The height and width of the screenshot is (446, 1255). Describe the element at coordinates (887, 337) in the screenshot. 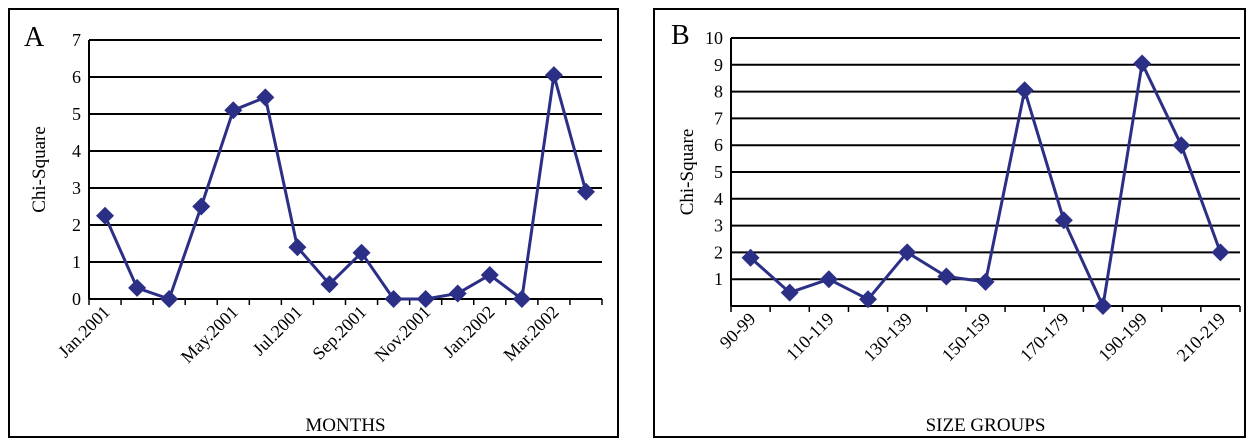

I see `x-tick-label: 130-139` at that location.